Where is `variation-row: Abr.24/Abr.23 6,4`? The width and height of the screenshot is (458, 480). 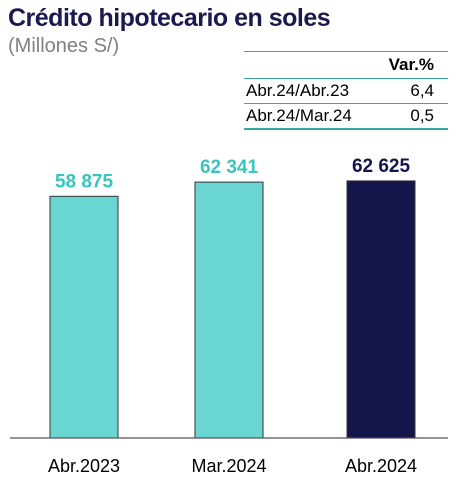
variation-row: Abr.24/Abr.23 6,4 is located at coordinates (346, 91).